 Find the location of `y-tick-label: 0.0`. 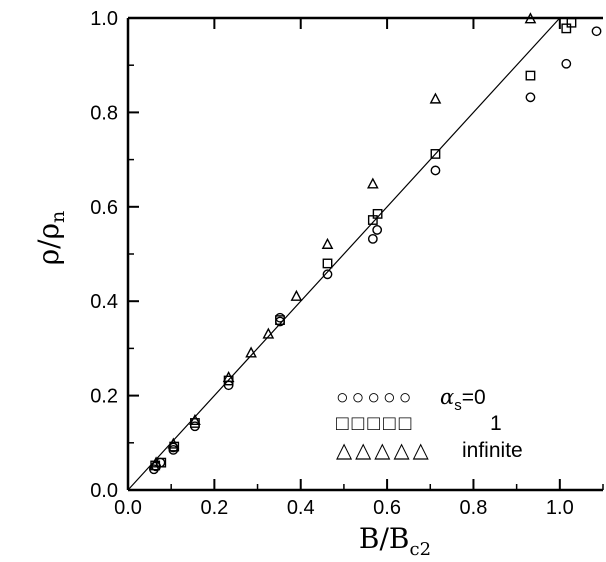

y-tick-label: 0.0 is located at coordinates (104, 491).